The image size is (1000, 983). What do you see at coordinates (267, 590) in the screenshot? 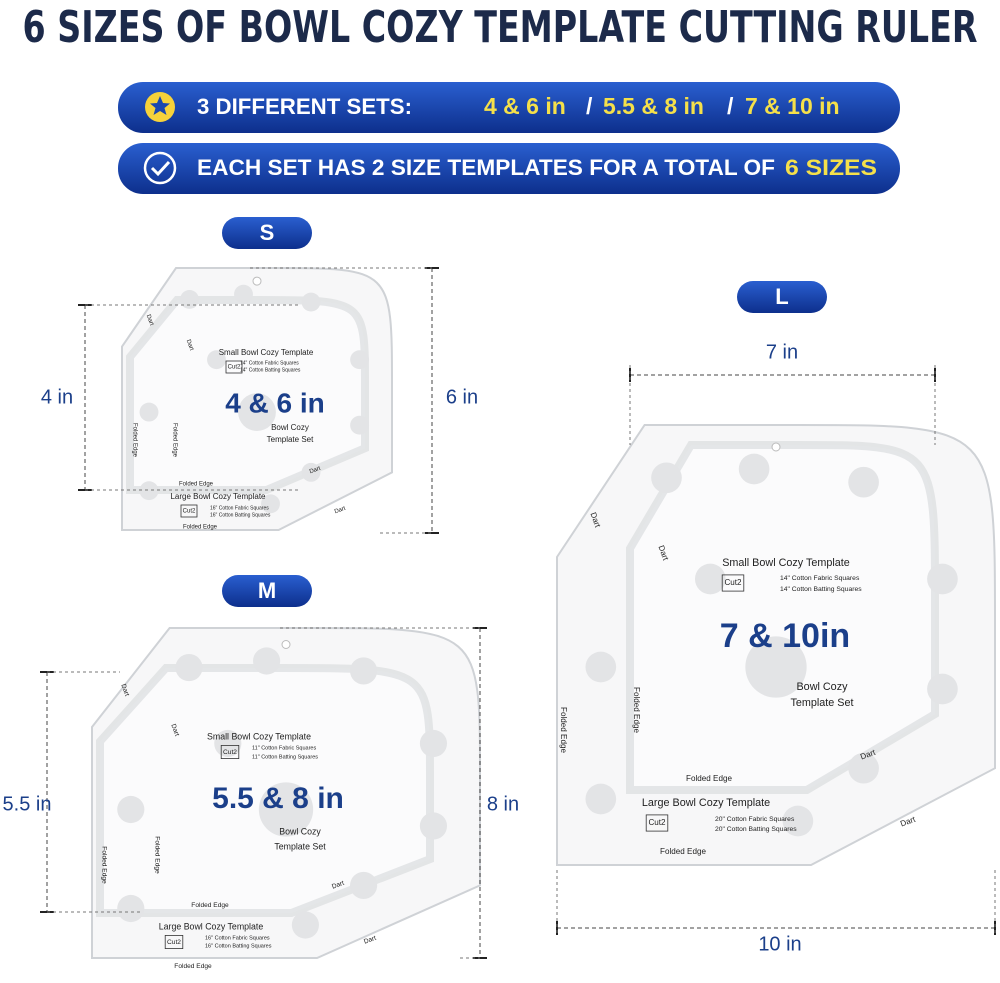
I see `size-label: M` at bounding box center [267, 590].